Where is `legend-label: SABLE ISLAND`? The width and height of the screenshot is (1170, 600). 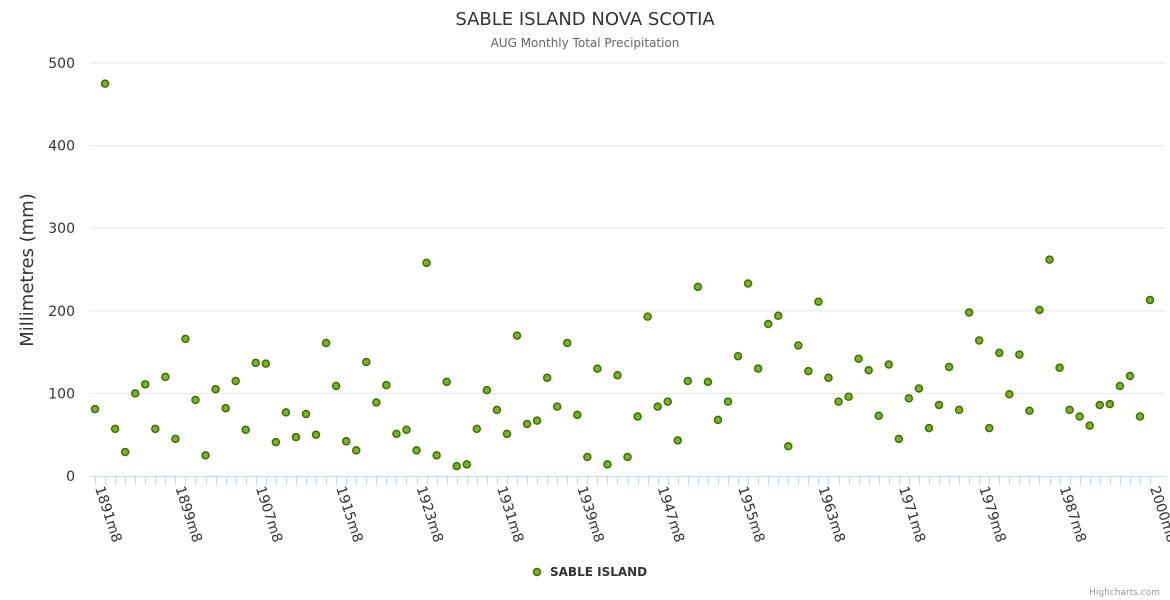
legend-label: SABLE ISLAND is located at coordinates (598, 572).